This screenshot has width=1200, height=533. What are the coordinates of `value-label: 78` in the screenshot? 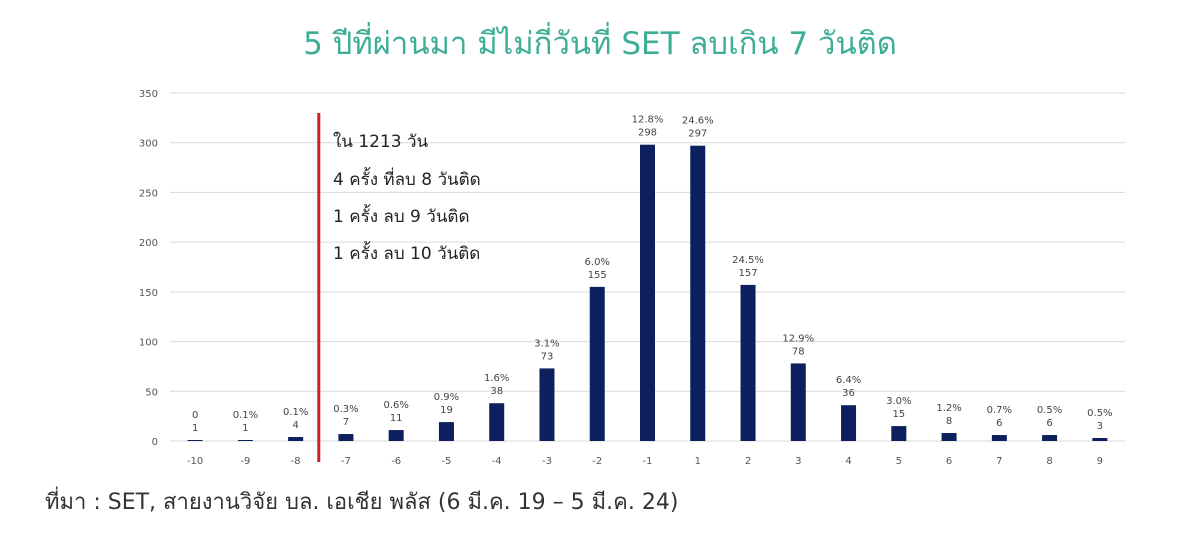 It's located at (798, 351).